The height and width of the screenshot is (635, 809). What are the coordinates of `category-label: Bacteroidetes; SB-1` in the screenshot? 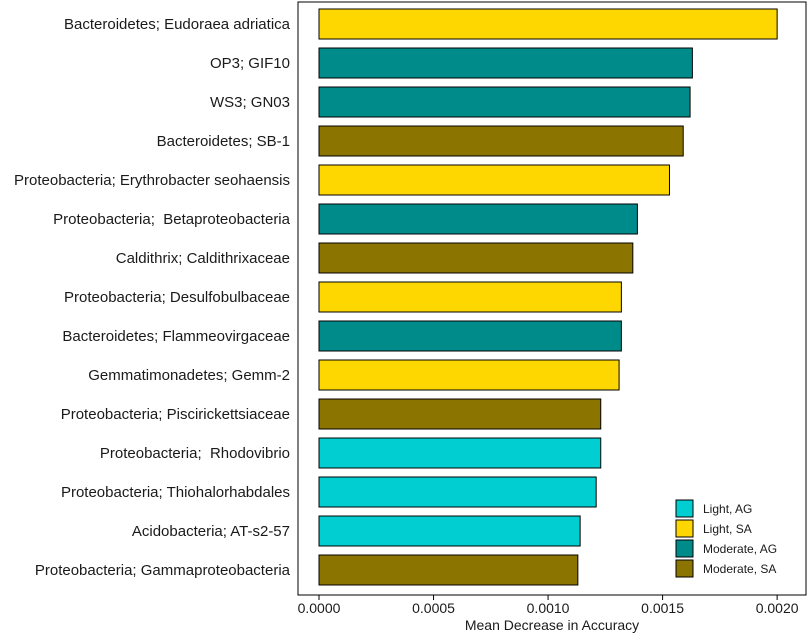 It's located at (223, 141).